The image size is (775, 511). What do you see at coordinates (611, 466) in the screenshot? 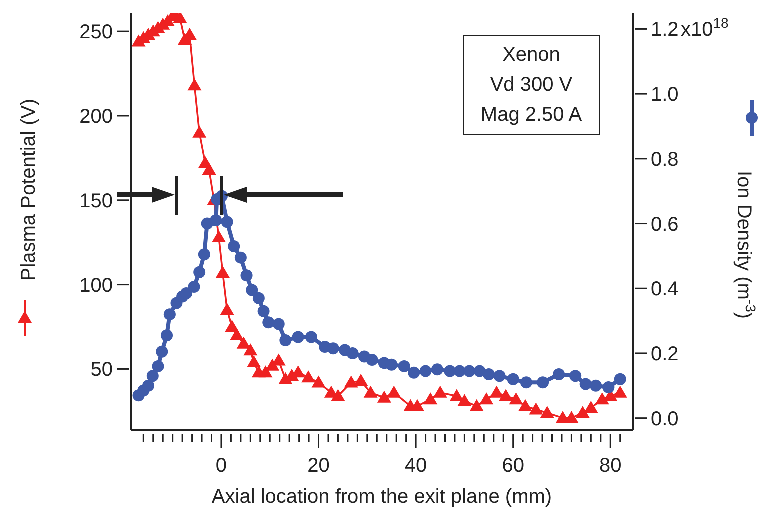
I see `x-tick-label: 80` at bounding box center [611, 466].